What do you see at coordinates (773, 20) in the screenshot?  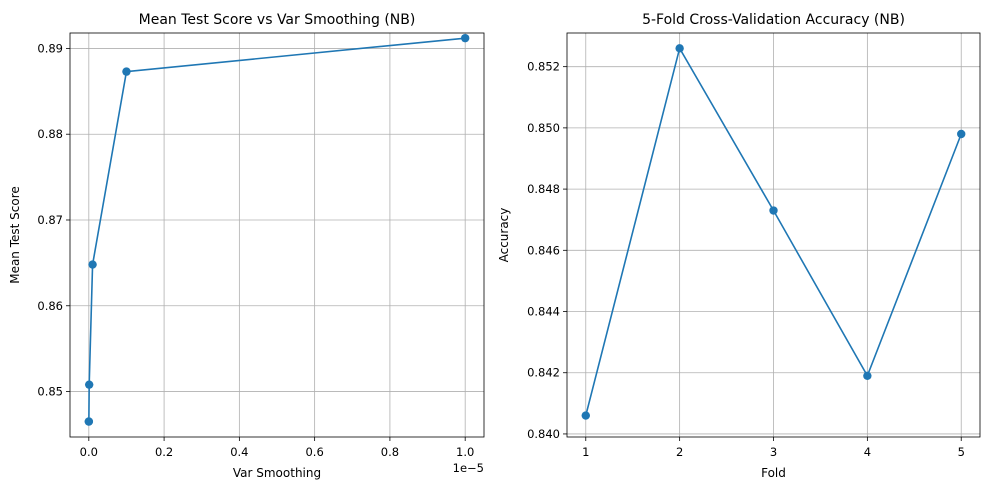 I see `chart-title: 5-Fold Cross-Validation Accuracy (NB)` at bounding box center [773, 20].